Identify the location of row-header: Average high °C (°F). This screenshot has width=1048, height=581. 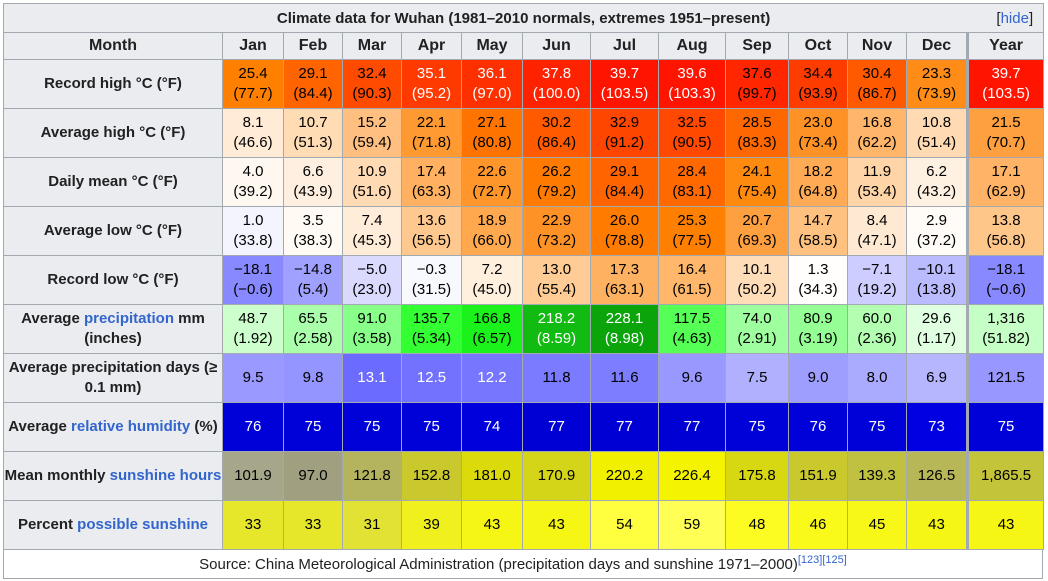
(113, 133).